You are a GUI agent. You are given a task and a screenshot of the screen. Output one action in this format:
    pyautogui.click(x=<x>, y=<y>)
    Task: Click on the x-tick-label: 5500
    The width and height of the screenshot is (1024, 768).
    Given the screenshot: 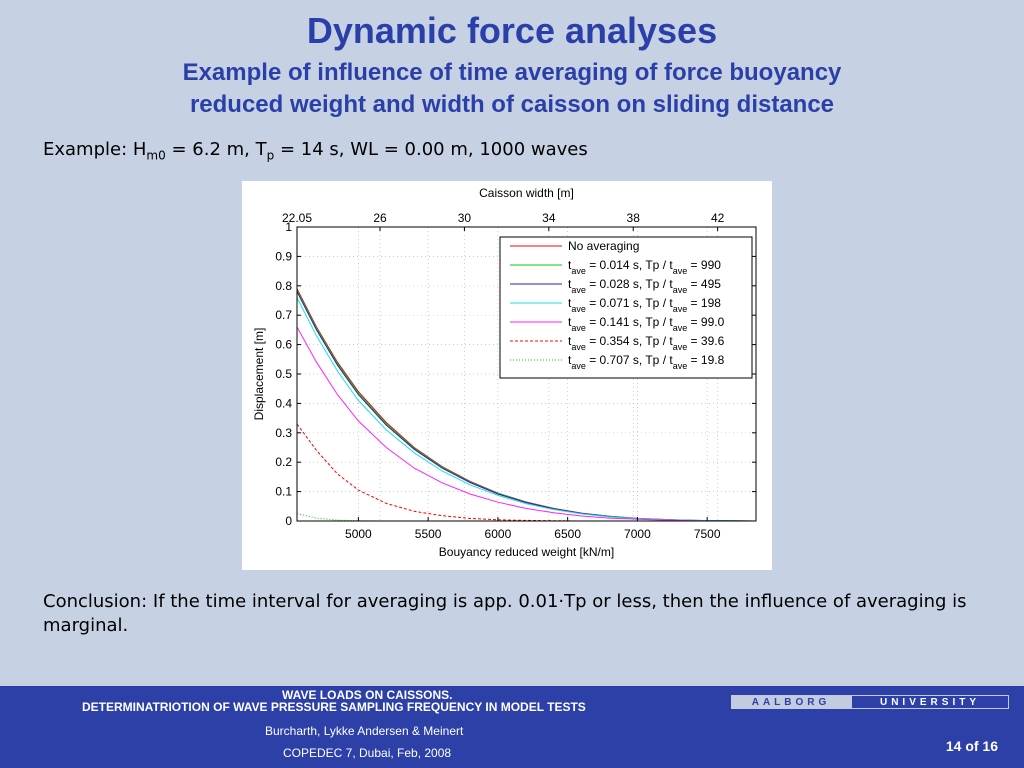 What is the action you would take?
    pyautogui.click(x=428, y=534)
    